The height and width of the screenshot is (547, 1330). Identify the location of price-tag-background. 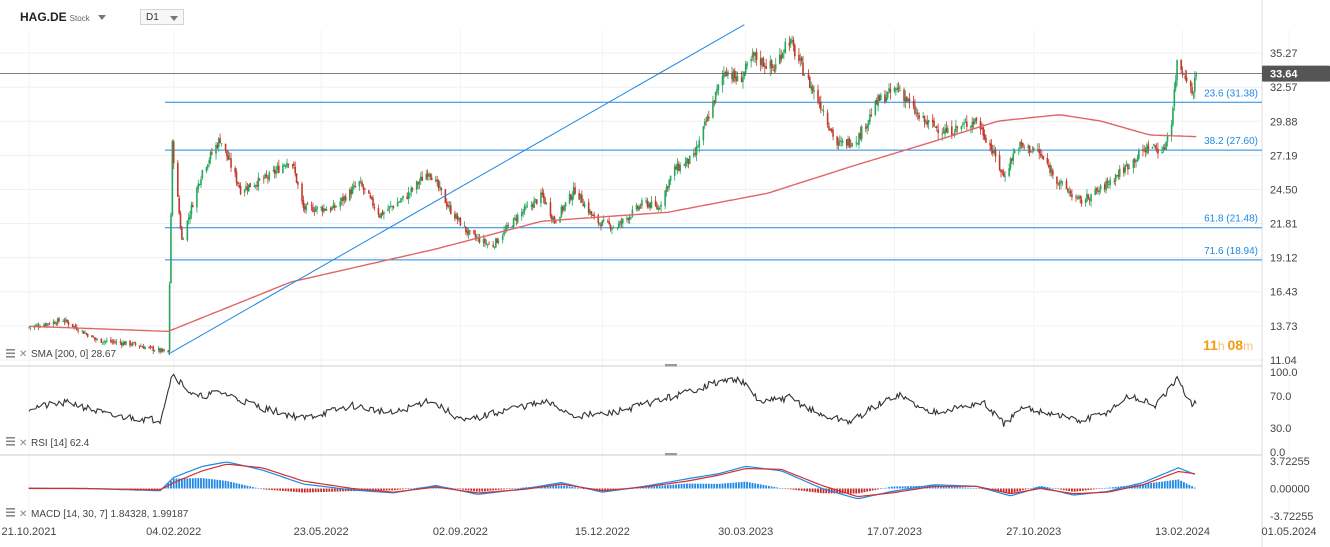
(1296, 73).